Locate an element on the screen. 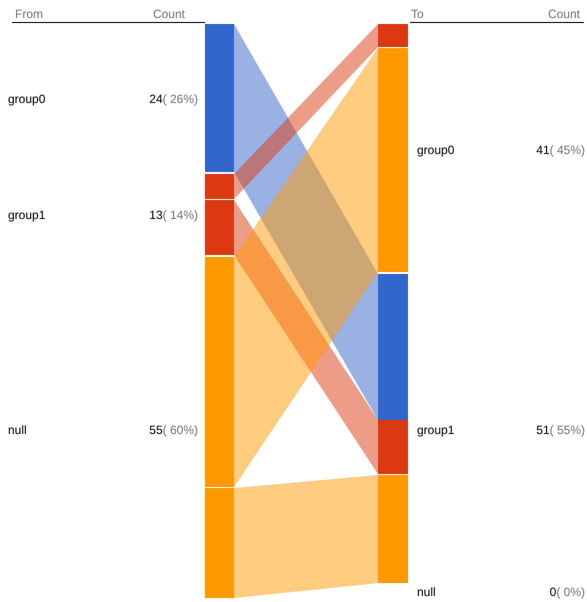 The width and height of the screenshot is (587, 602). data-label: 51( 55%) is located at coordinates (560, 430).